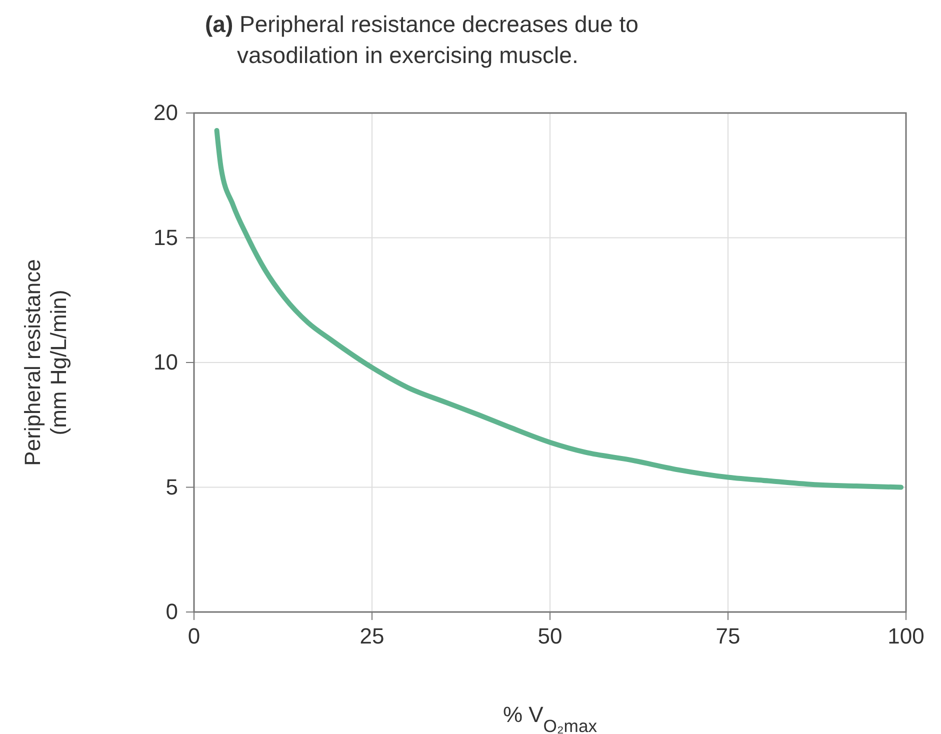 This screenshot has height=734, width=941. What do you see at coordinates (372, 636) in the screenshot?
I see `x-tick-label: 25` at bounding box center [372, 636].